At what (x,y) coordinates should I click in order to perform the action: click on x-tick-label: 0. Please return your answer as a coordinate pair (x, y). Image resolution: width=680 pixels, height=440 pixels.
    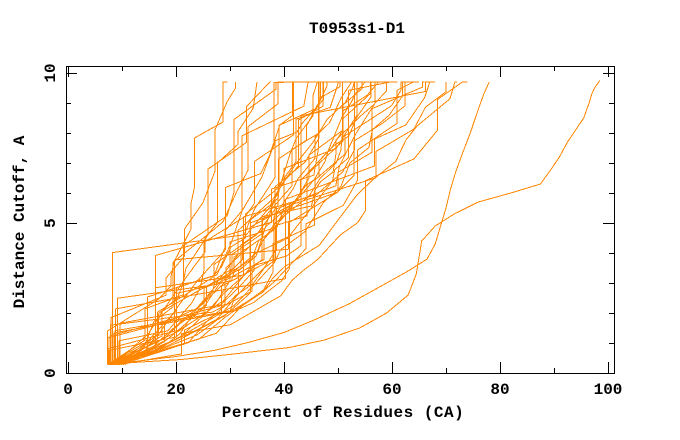
    Looking at the image, I should click on (68, 390).